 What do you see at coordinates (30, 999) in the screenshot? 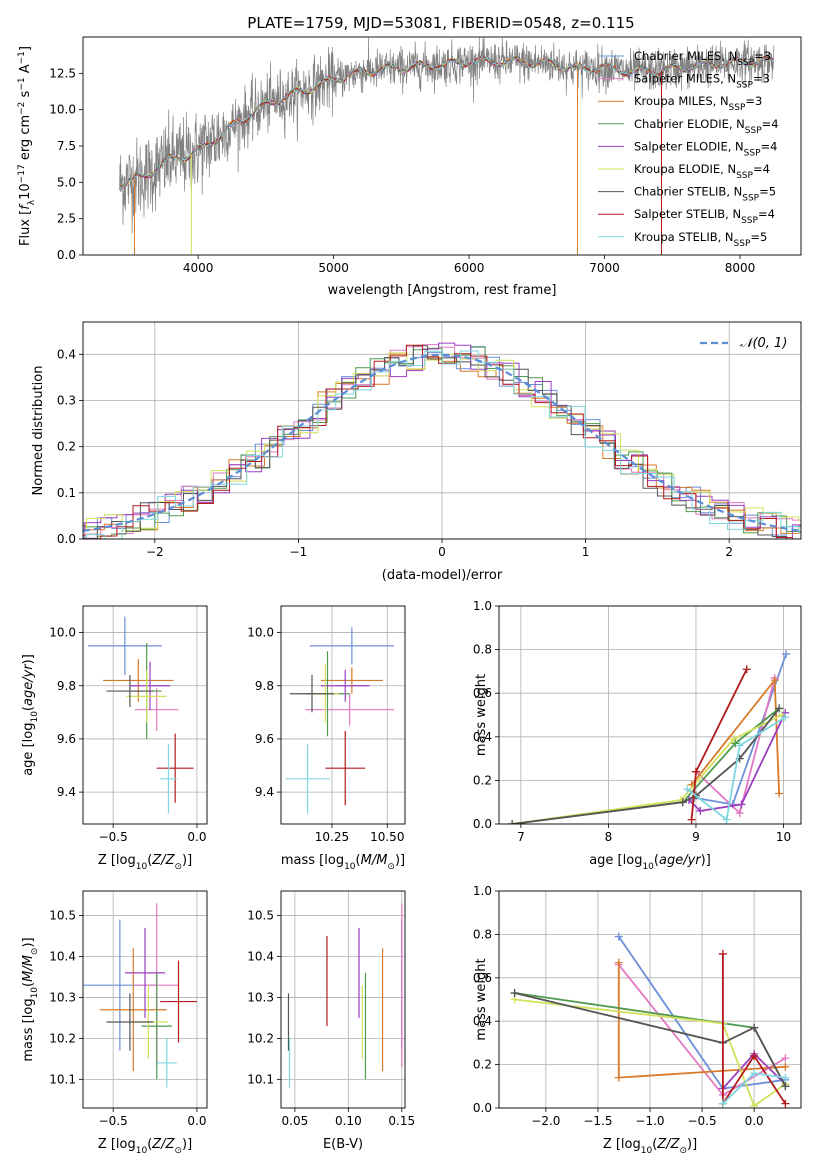
I see `y-axis-label: mass [log10(M/M⊙)]` at bounding box center [30, 999].